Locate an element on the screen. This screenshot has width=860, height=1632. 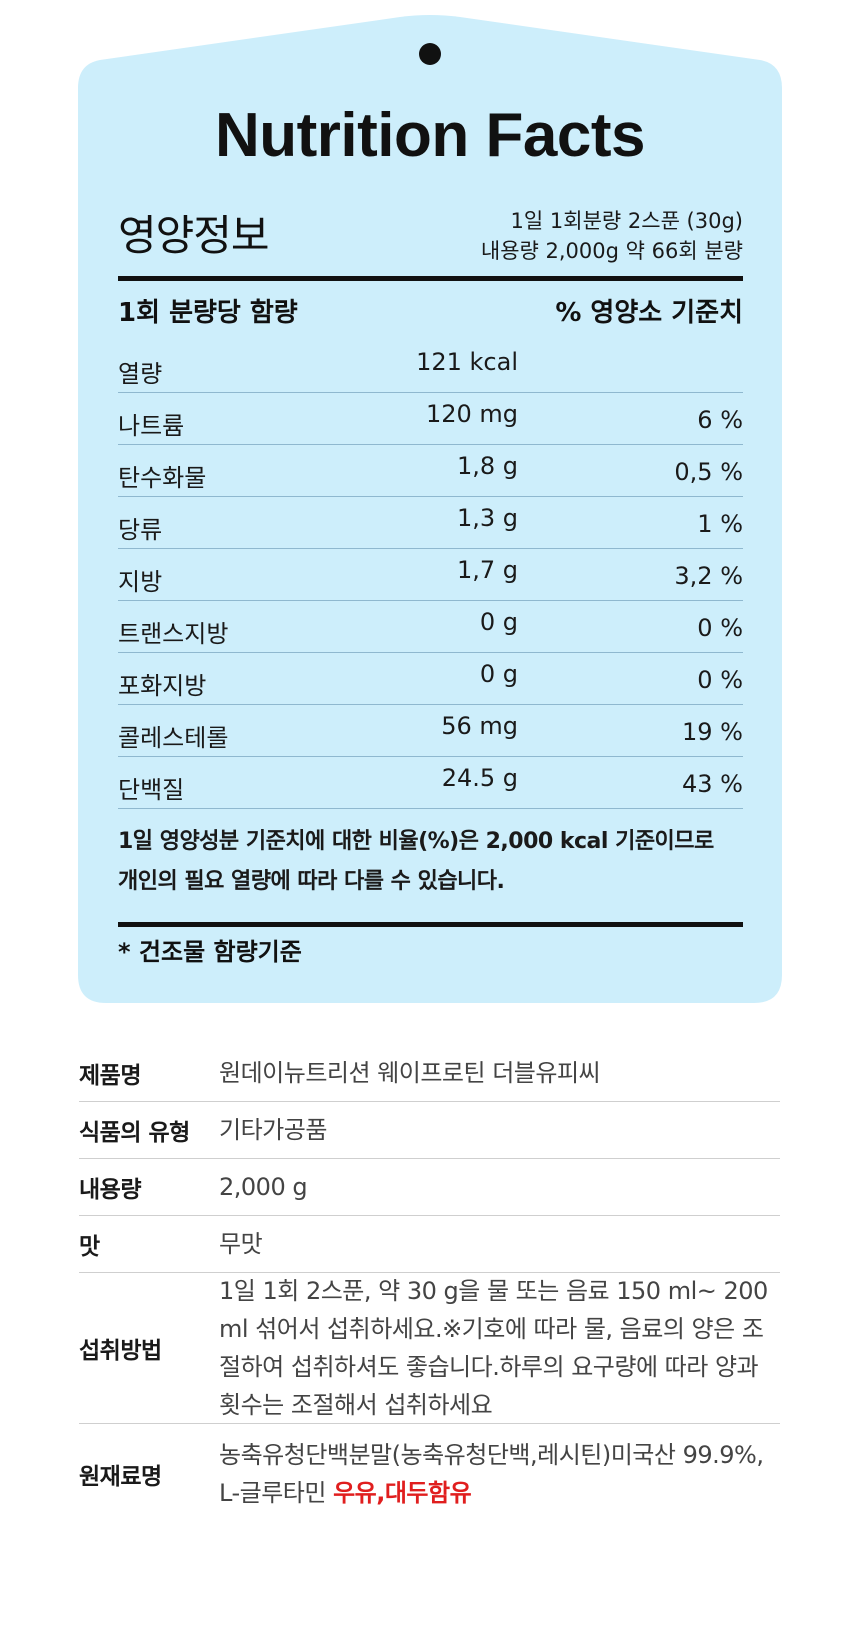
nutrient-label: 포화지방 is located at coordinates (162, 686).